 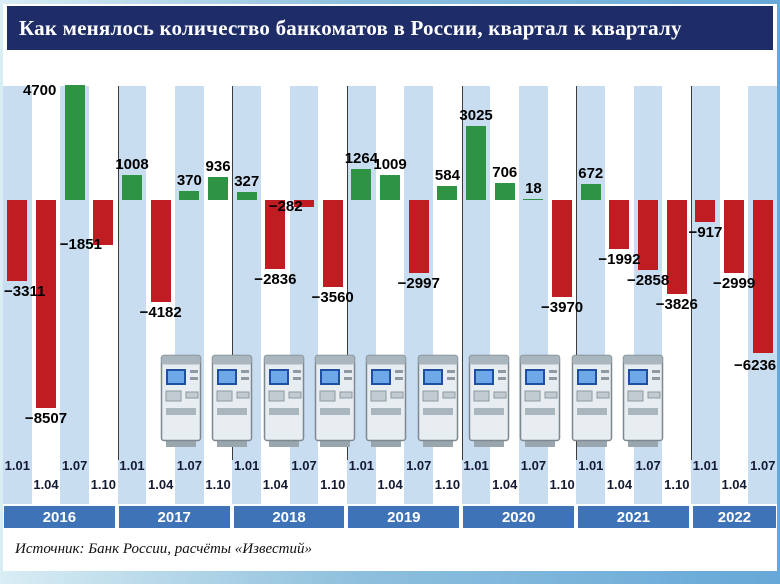 I want to click on year-label: 2022, so click(x=734, y=517).